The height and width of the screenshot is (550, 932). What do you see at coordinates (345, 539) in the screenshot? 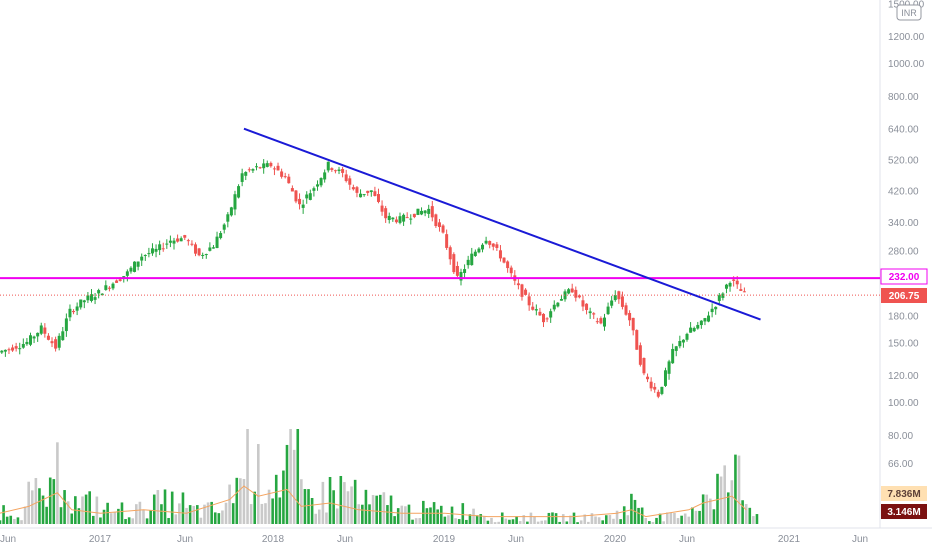
I see `time-tick-label: Jun` at bounding box center [345, 539].